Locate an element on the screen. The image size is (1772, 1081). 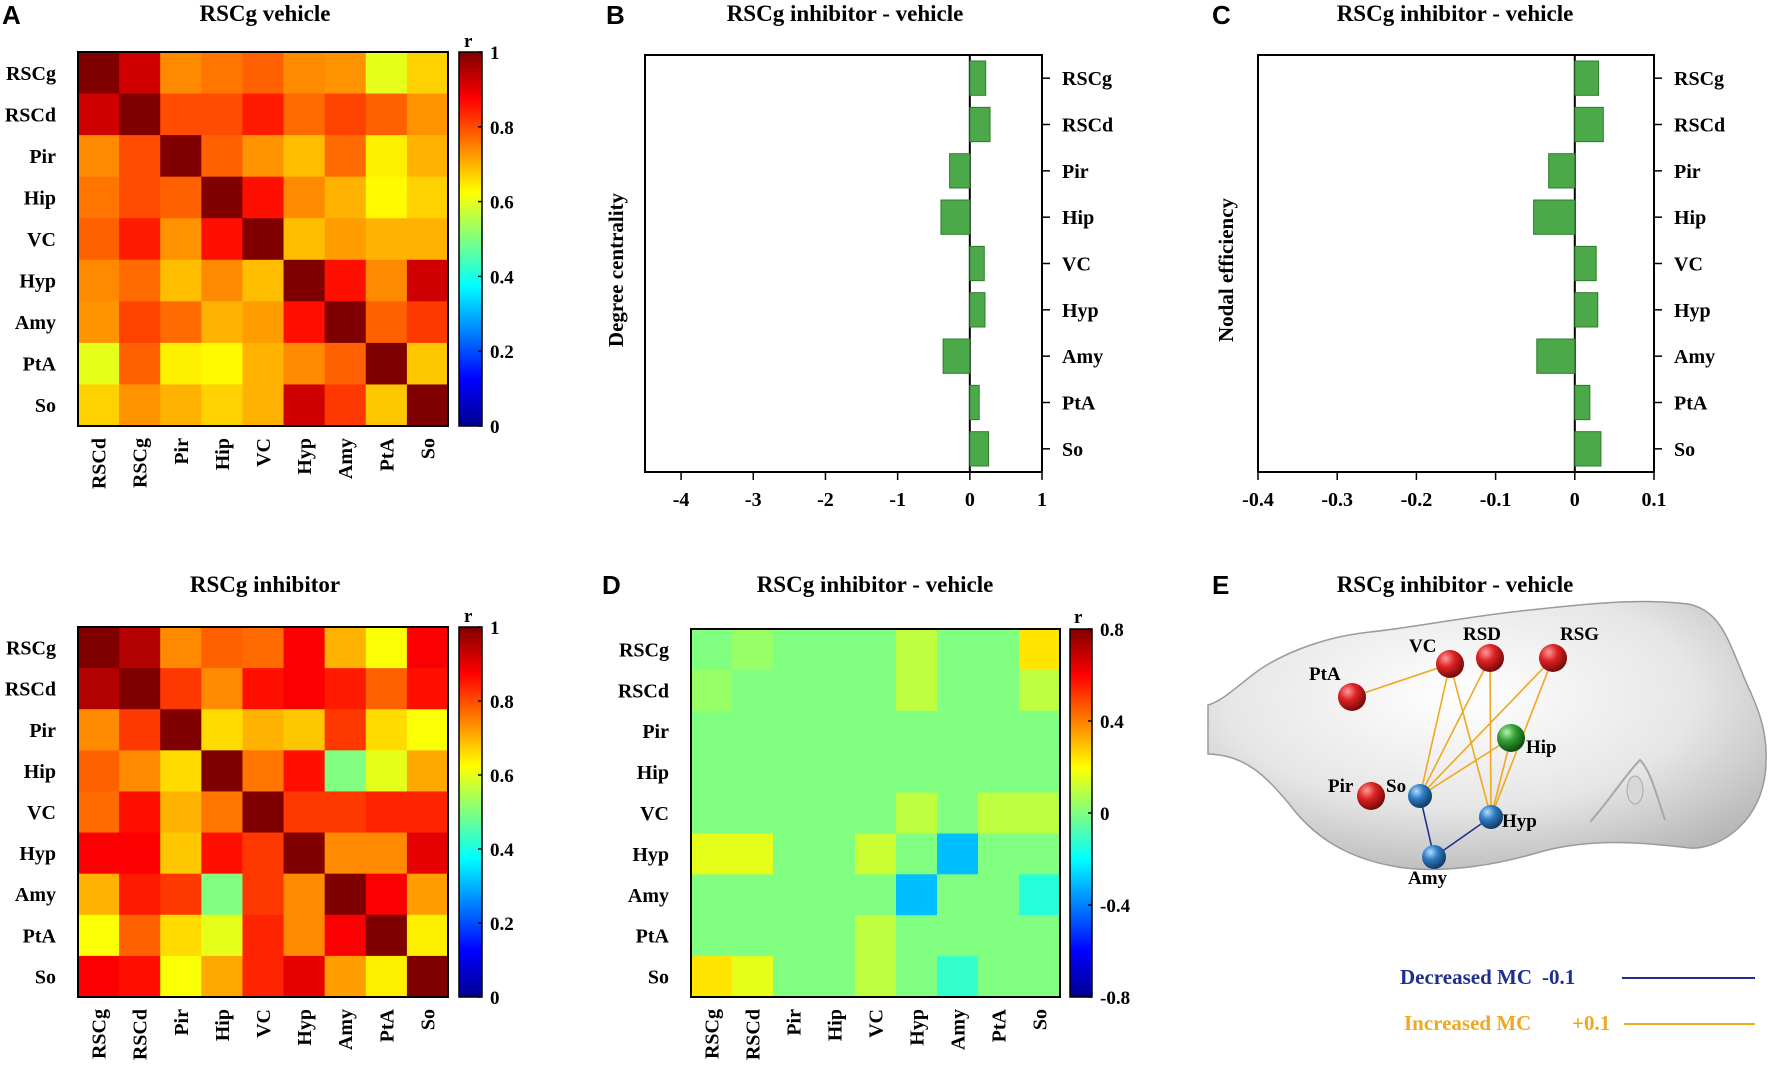
row-label: VC is located at coordinates (41, 813).